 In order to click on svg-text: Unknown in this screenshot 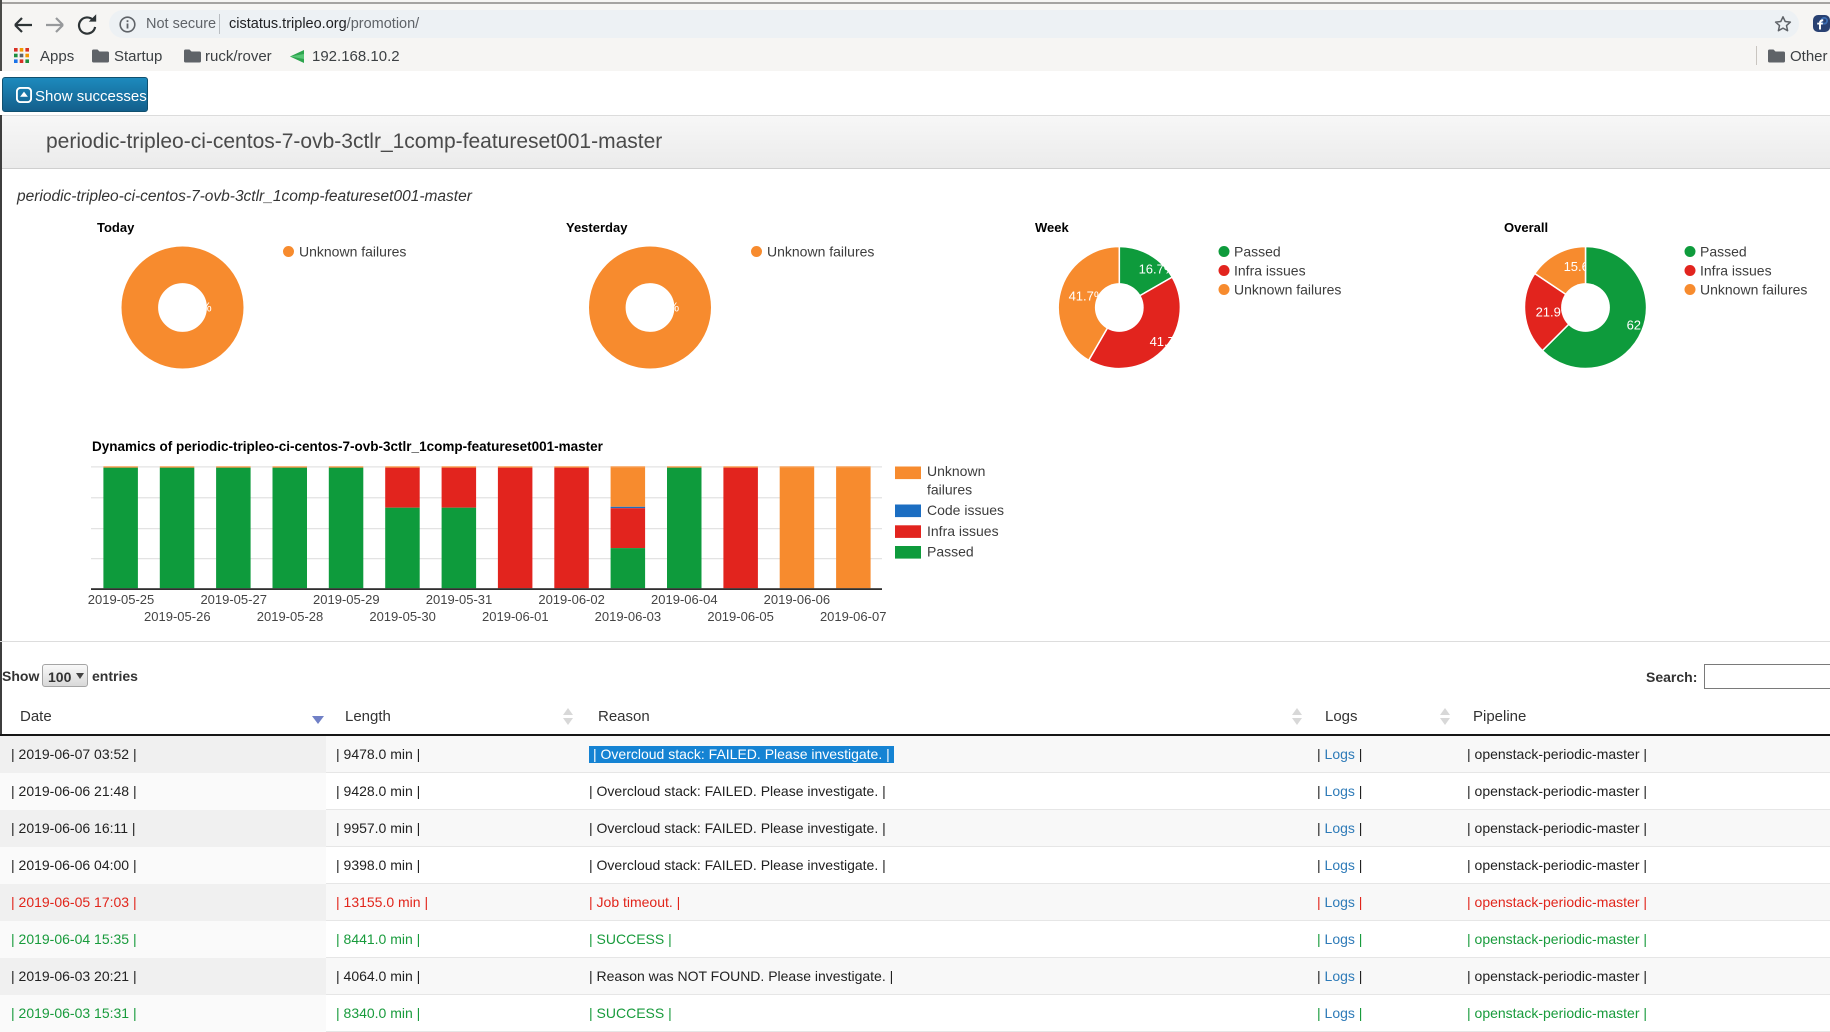, I will do `click(956, 471)`.